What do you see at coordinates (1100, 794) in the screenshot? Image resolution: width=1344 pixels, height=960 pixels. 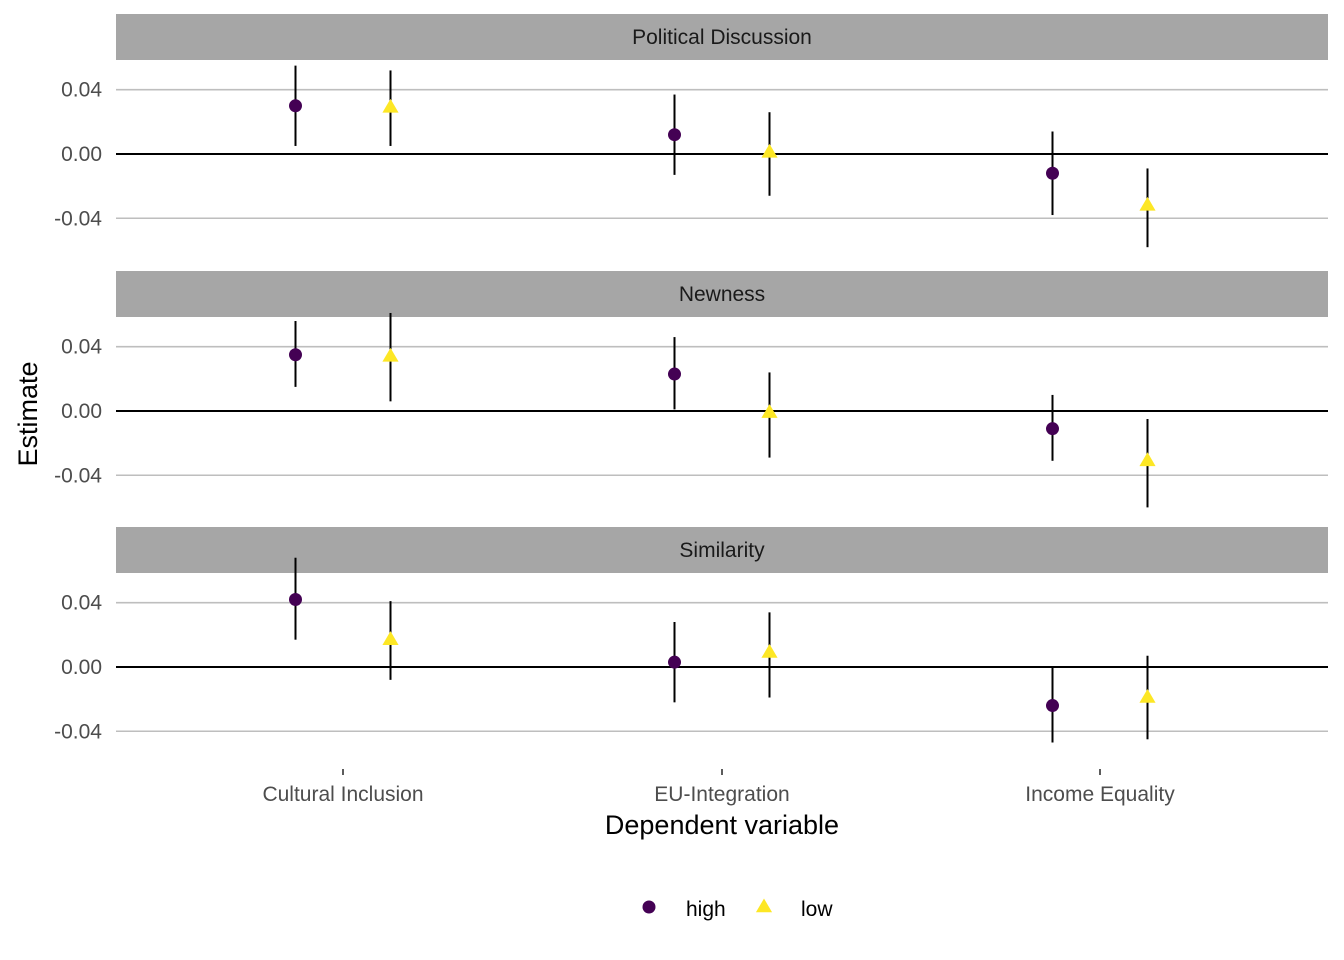 I see `x-tick-label: Income Equality` at bounding box center [1100, 794].